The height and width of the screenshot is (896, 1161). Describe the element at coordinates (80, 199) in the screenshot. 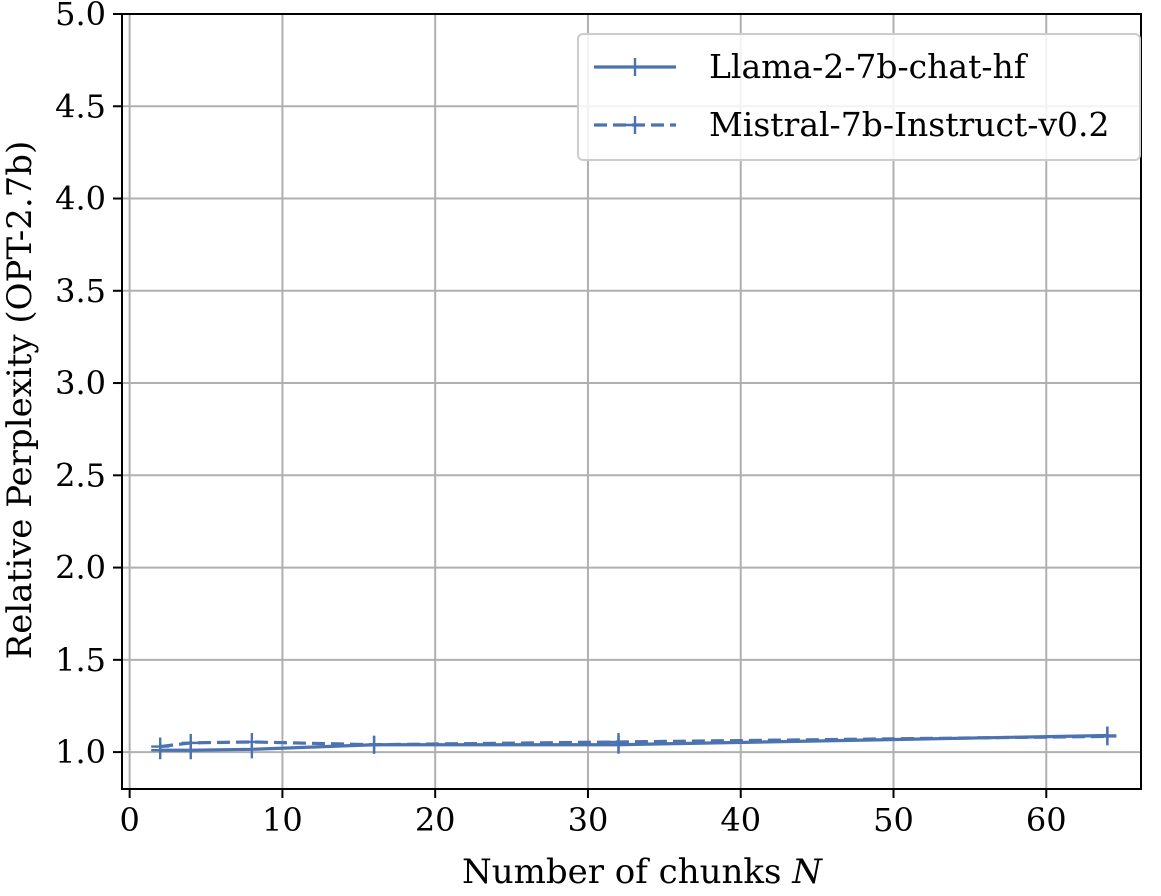

I see `y-tick-label: 4.0` at that location.